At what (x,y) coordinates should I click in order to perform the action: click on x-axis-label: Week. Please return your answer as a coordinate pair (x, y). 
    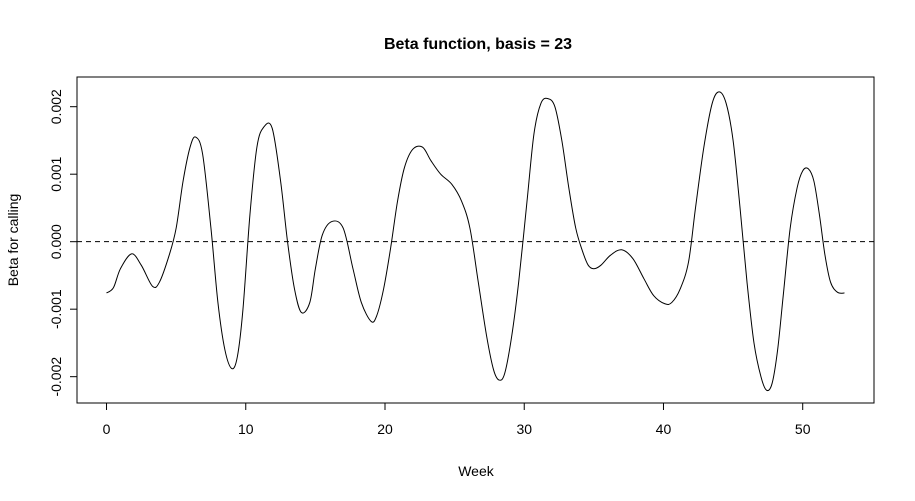
    Looking at the image, I should click on (476, 471).